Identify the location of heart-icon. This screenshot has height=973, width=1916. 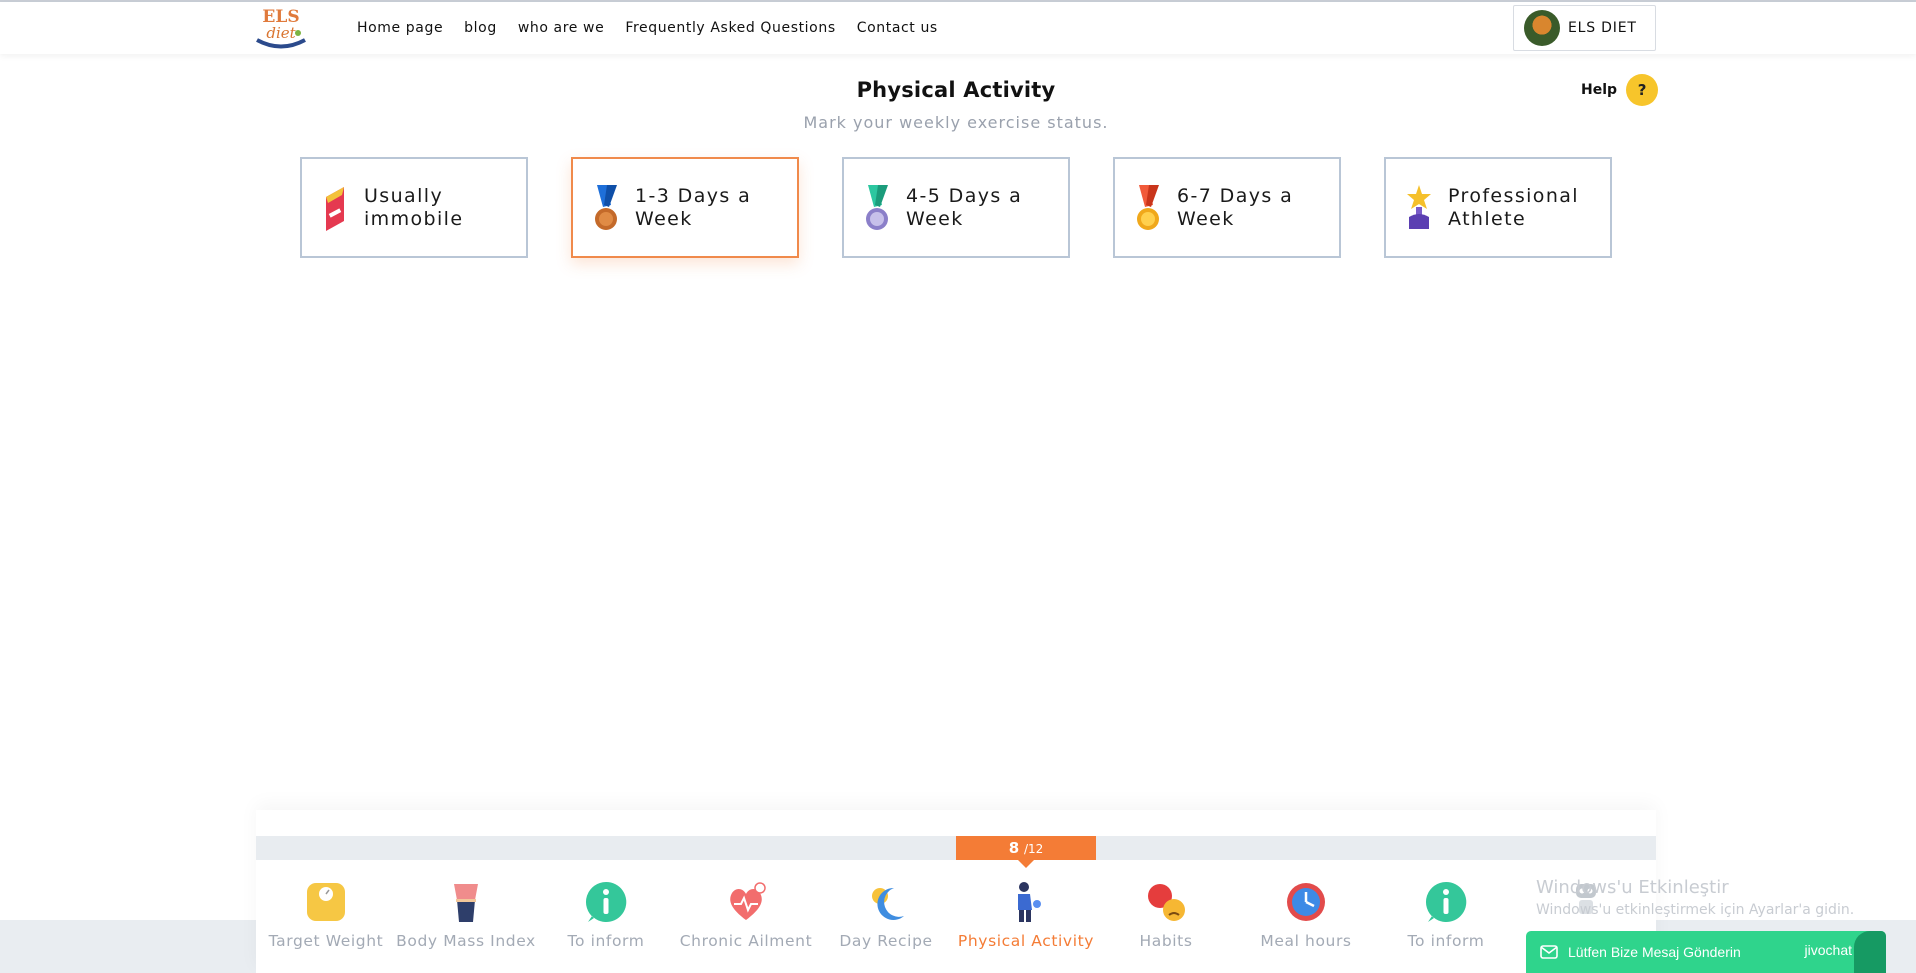
(748, 901).